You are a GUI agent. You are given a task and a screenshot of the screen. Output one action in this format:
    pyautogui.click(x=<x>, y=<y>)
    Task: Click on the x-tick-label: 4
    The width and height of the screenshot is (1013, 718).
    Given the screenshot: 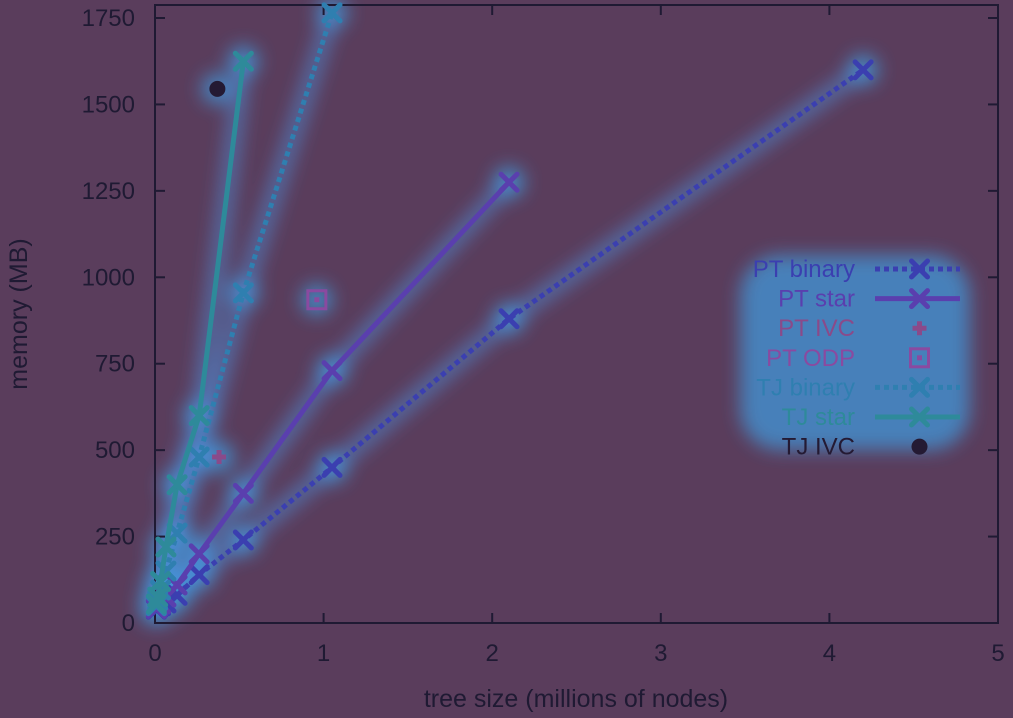 What is the action you would take?
    pyautogui.click(x=829, y=653)
    